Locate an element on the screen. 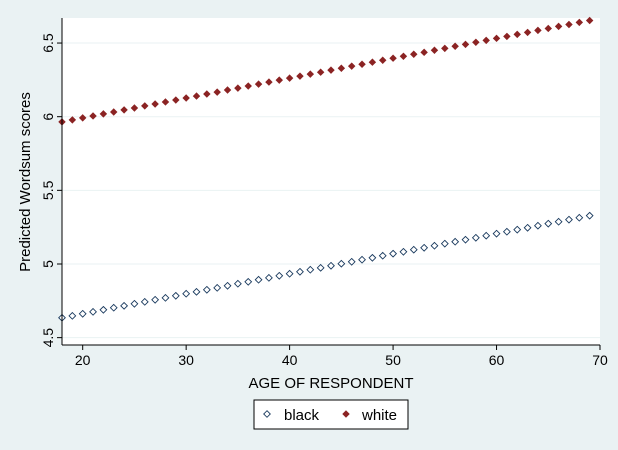  x-axis: 20 30 40 50 60 70 is located at coordinates (341, 356).